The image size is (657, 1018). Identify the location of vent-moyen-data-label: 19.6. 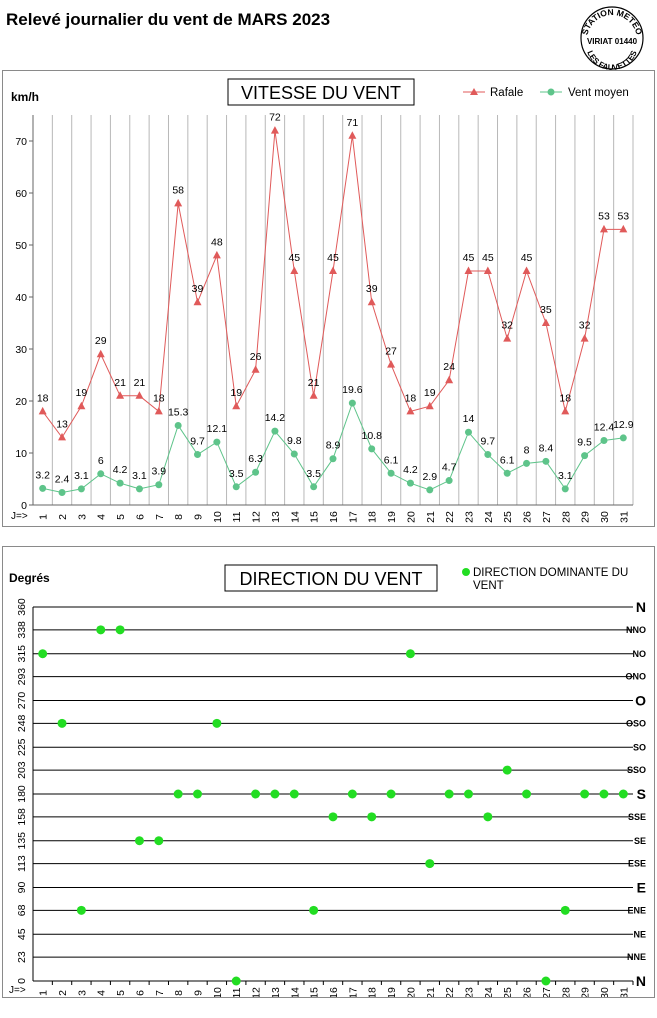
(352, 390).